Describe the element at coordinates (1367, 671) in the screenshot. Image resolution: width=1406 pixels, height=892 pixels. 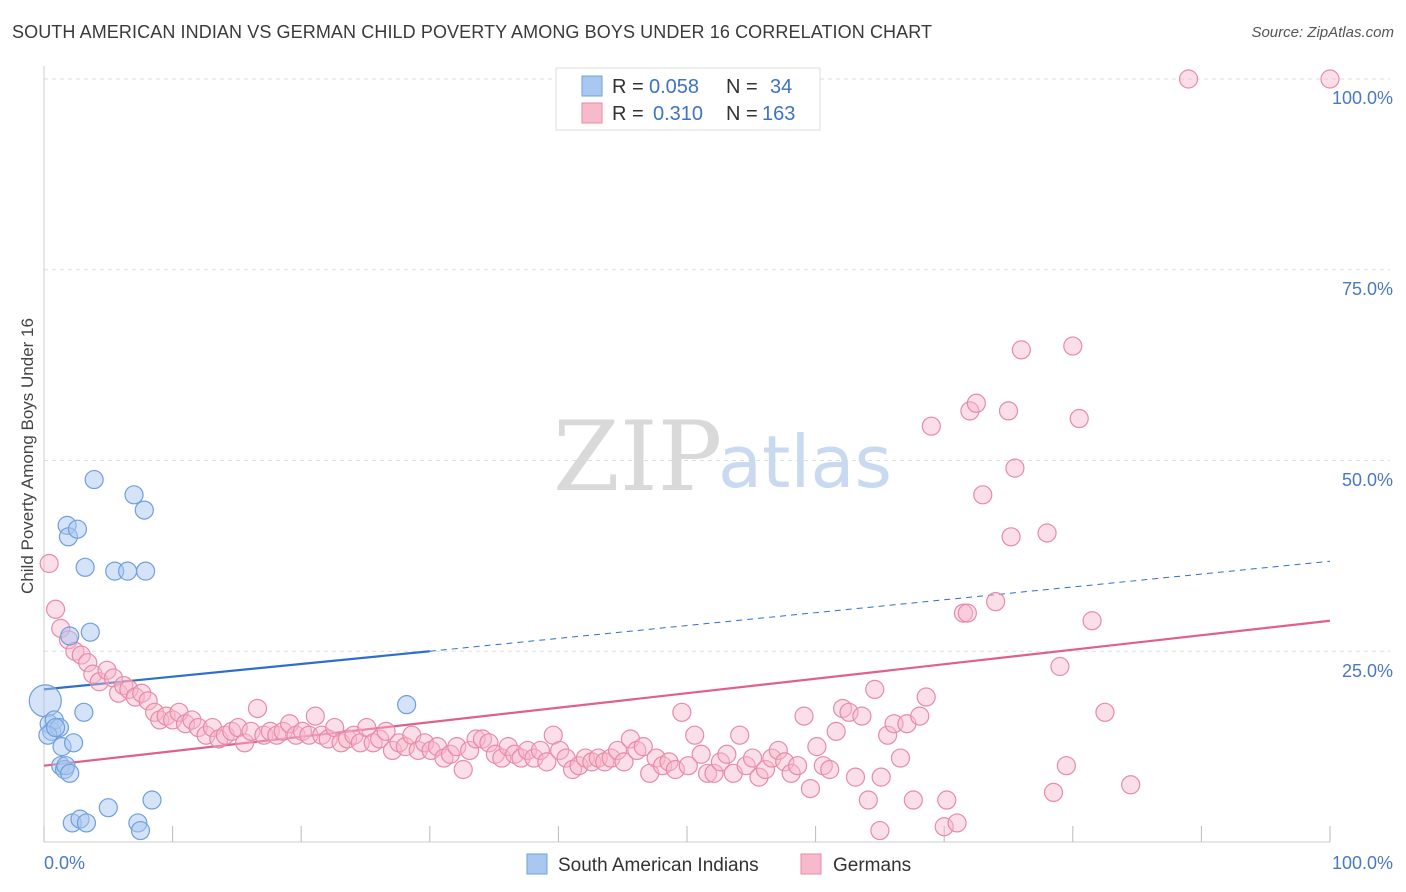
I see `y-tick-label-25: 25.0%` at that location.